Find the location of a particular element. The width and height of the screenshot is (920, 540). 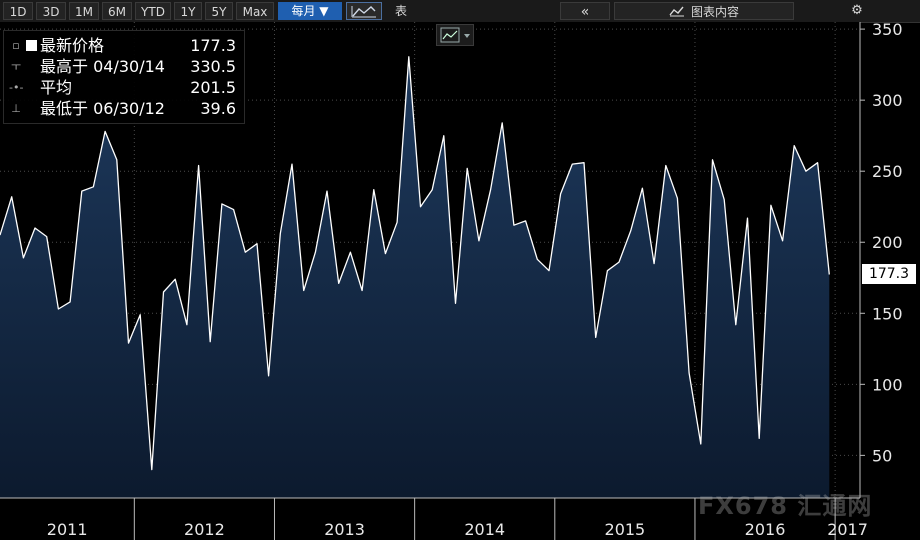

y-tick-label: 250 is located at coordinates (887, 171).